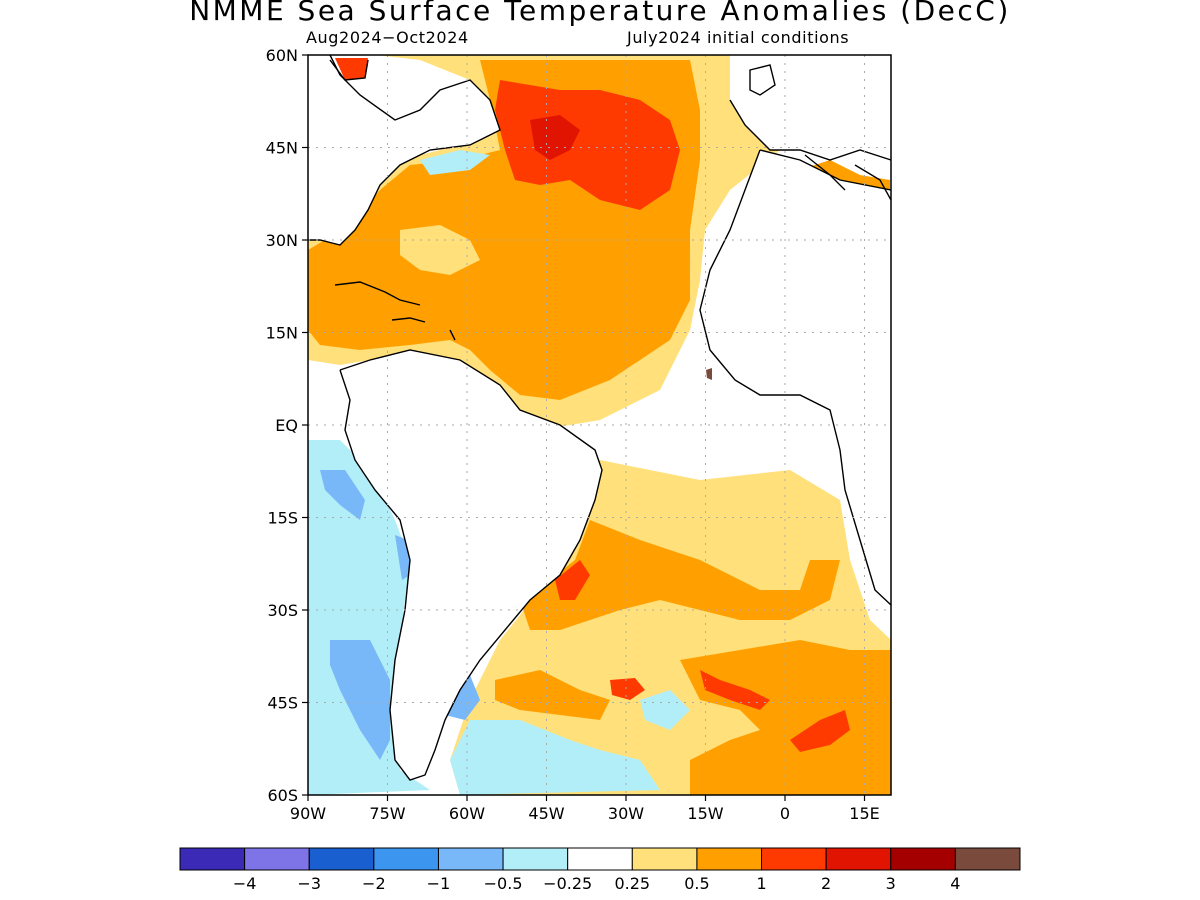  I want to click on north-america-land, so click(404, 150).